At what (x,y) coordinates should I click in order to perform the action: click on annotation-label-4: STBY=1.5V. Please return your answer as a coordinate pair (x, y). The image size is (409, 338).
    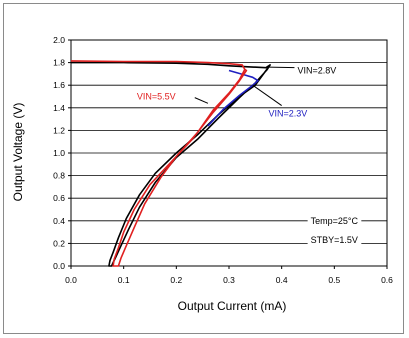
    Looking at the image, I should click on (334, 240).